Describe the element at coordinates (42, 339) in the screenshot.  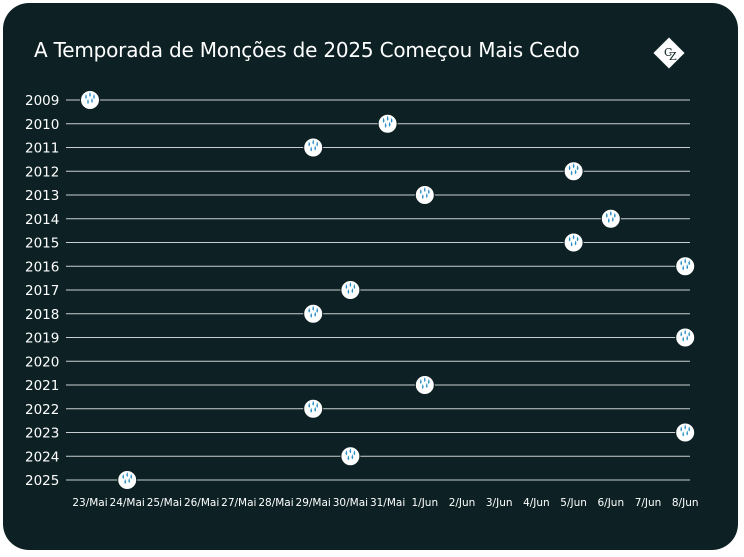
I see `y-tick-label: 2019` at that location.